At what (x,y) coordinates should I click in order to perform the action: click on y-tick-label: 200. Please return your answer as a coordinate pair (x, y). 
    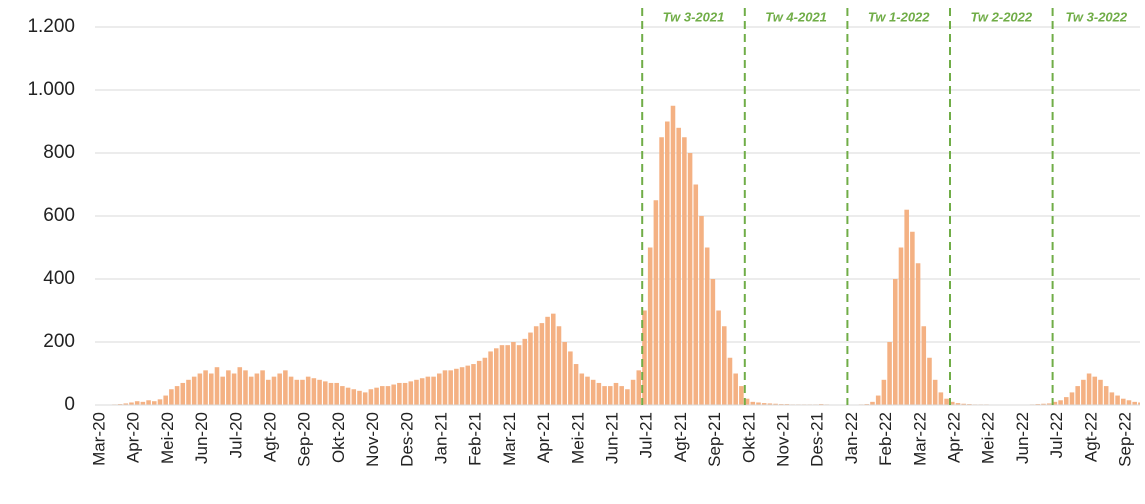
    Looking at the image, I should click on (59, 341).